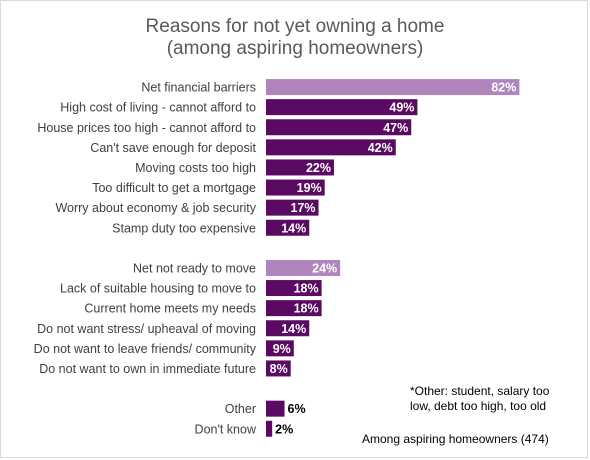  I want to click on category-label: High cost of living - cannot afford to, so click(158, 108).